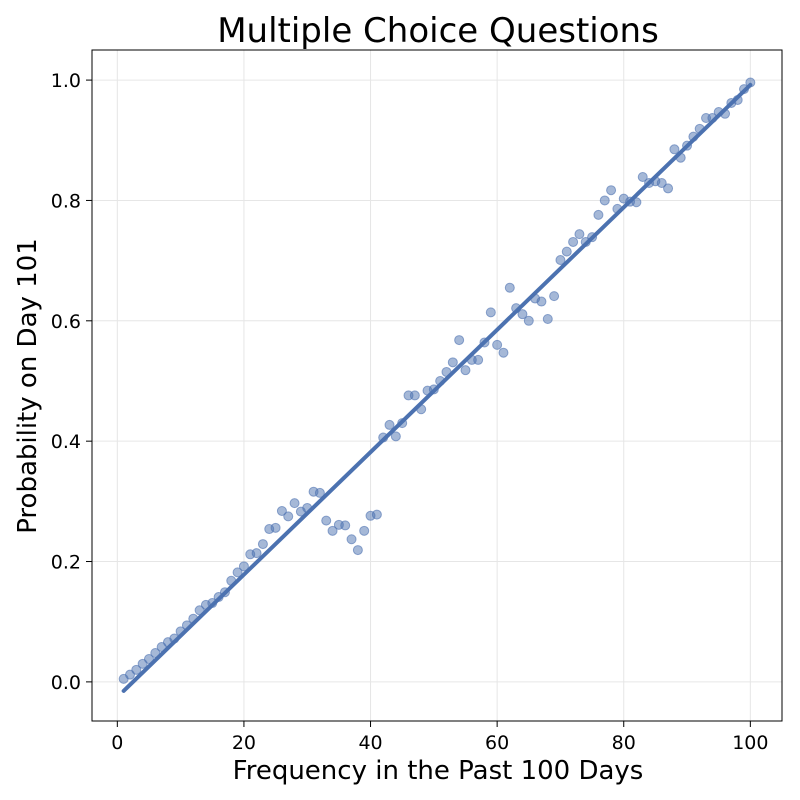 The image size is (800, 800). Describe the element at coordinates (438, 771) in the screenshot. I see `x-axis-label: Frequency in the Past 100 Days` at that location.